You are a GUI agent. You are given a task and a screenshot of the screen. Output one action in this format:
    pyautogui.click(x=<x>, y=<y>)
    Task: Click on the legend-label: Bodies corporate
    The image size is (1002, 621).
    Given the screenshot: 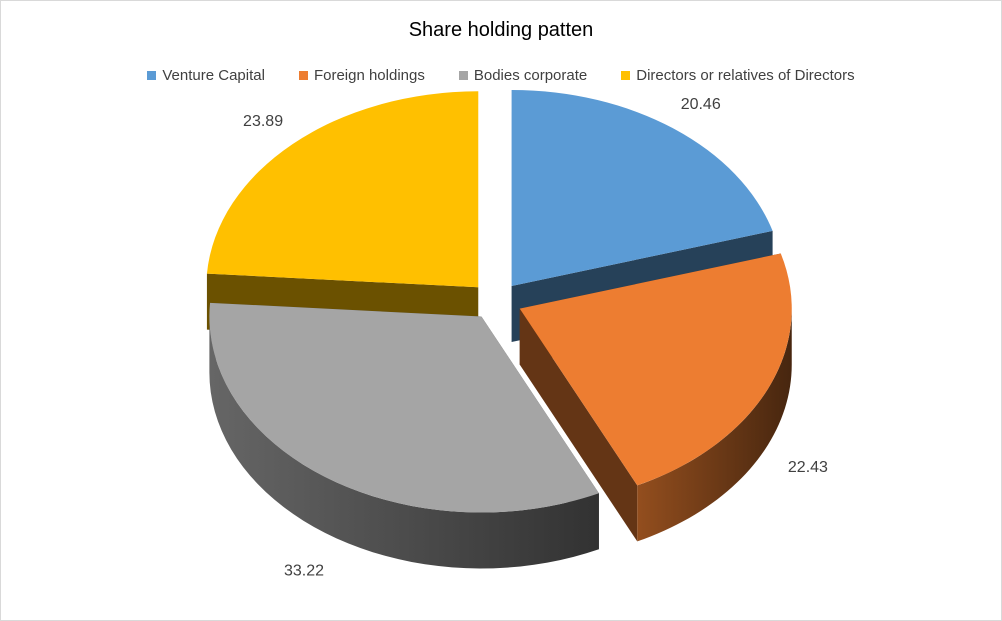 What is the action you would take?
    pyautogui.click(x=530, y=75)
    